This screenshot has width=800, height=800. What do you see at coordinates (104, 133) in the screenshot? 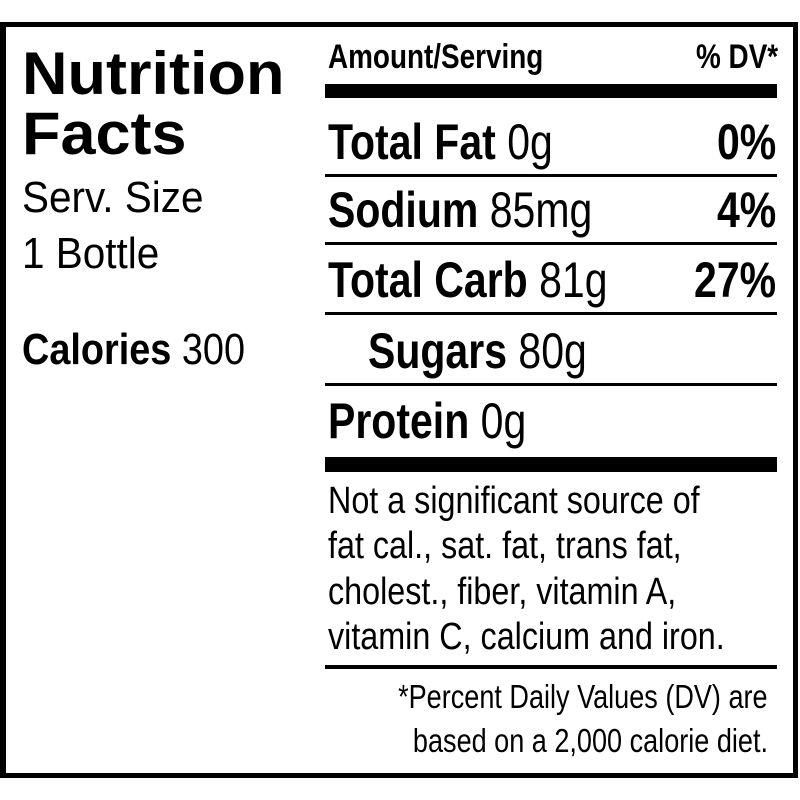
I see `title-facts: Facts` at bounding box center [104, 133].